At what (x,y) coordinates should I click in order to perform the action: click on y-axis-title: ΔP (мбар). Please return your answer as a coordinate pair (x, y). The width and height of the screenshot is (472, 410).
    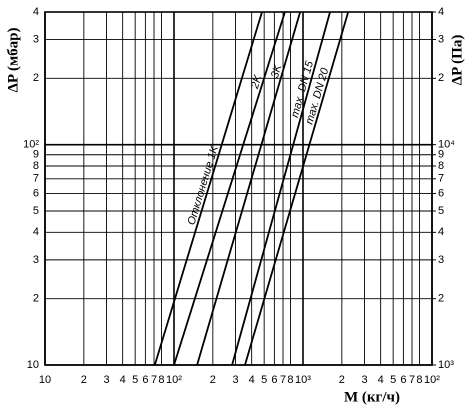
    Looking at the image, I should click on (13, 59).